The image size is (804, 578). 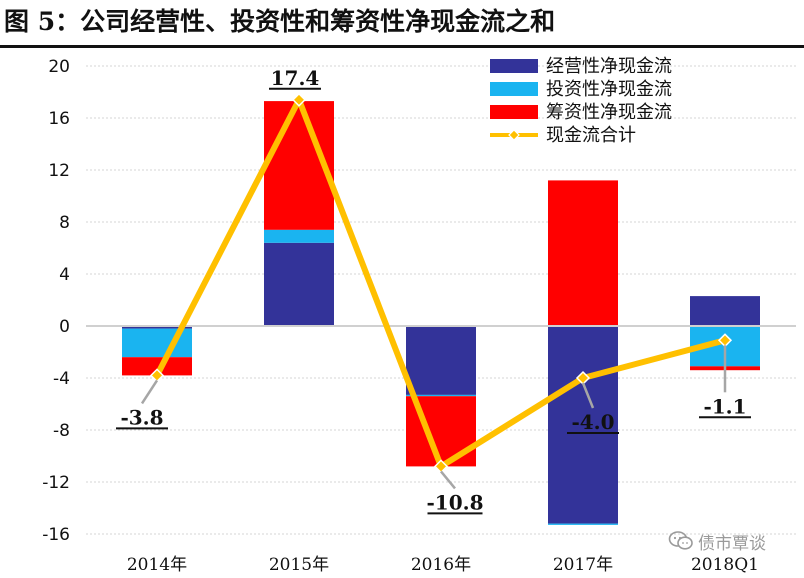 What do you see at coordinates (402, 46) in the screenshot?
I see `title-underline` at bounding box center [402, 46].